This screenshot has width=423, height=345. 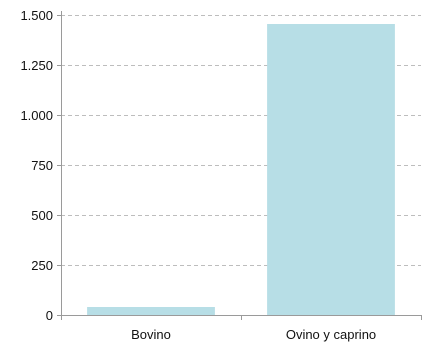 What do you see at coordinates (151, 334) in the screenshot?
I see `x-tick-label-bovino: Bovino` at bounding box center [151, 334].